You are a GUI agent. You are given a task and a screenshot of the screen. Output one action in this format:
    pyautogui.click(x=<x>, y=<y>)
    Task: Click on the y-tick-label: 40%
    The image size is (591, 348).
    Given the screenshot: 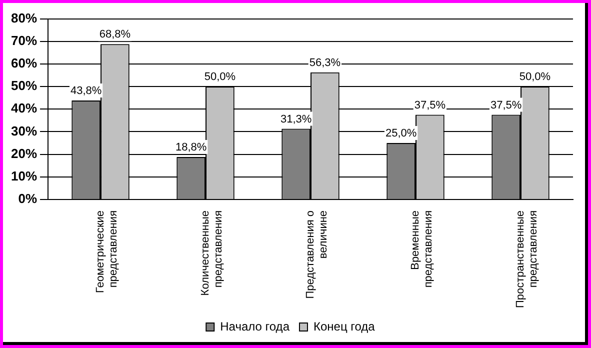 What is the action you would take?
    pyautogui.click(x=24, y=108)
    